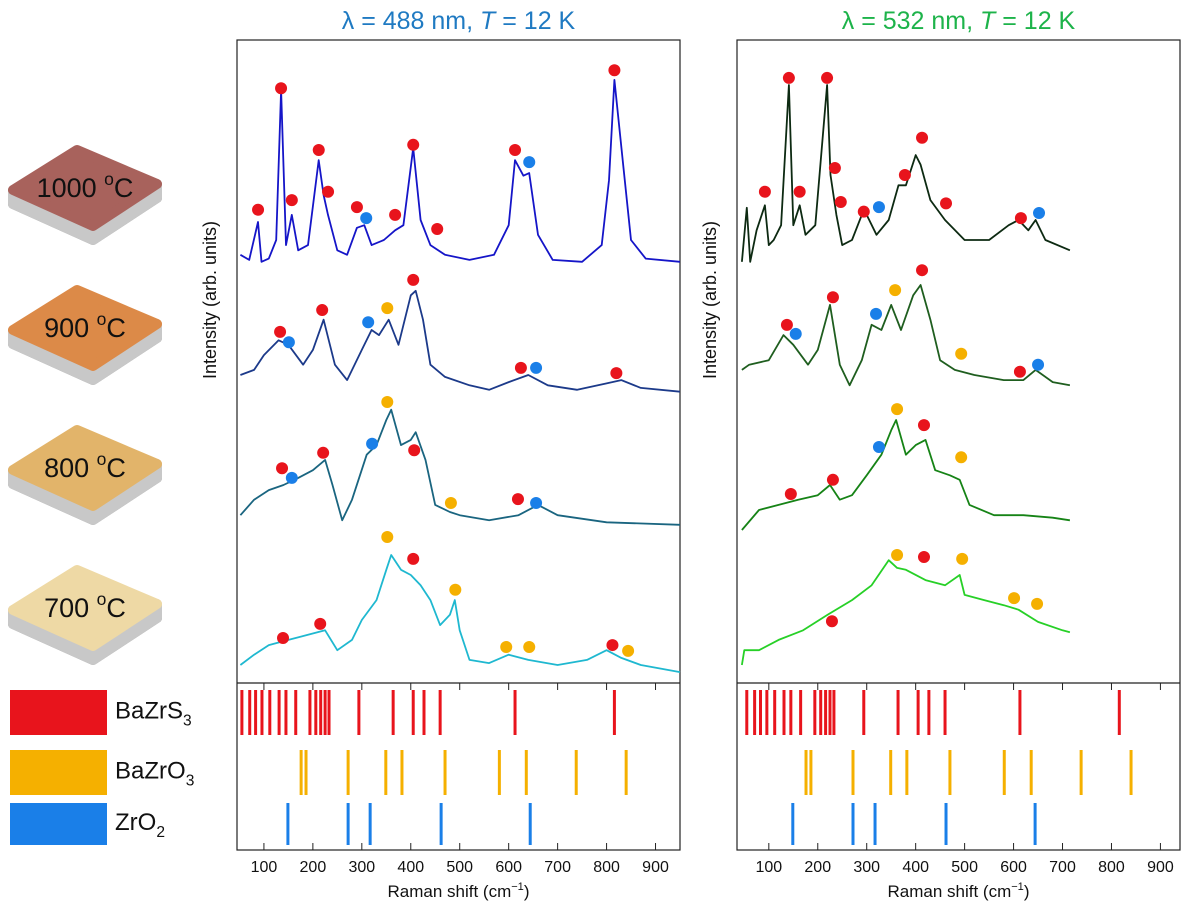 Image resolution: width=1190 pixels, height=909 pixels. What do you see at coordinates (70, 468) in the screenshot?
I see `sample-label-part: 800` at bounding box center [70, 468].